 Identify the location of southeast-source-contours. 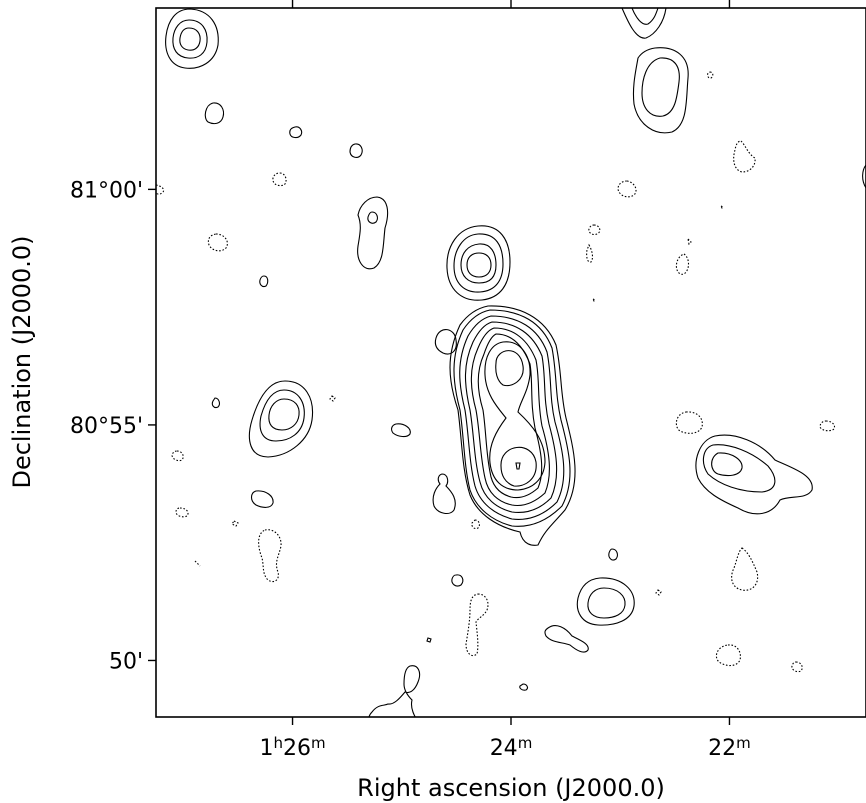
(589, 615).